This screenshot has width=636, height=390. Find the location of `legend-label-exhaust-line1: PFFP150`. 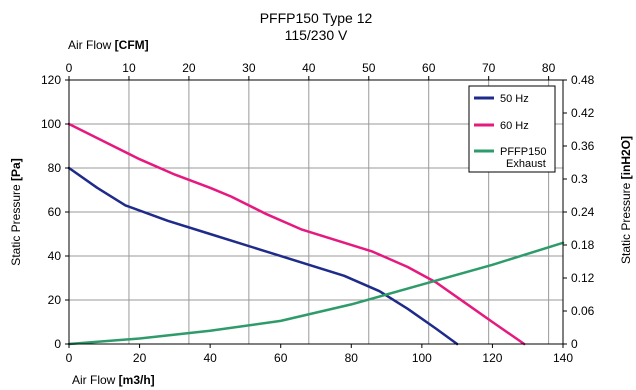

legend-label-exhaust-line1: PFFP150 is located at coordinates (523, 152).